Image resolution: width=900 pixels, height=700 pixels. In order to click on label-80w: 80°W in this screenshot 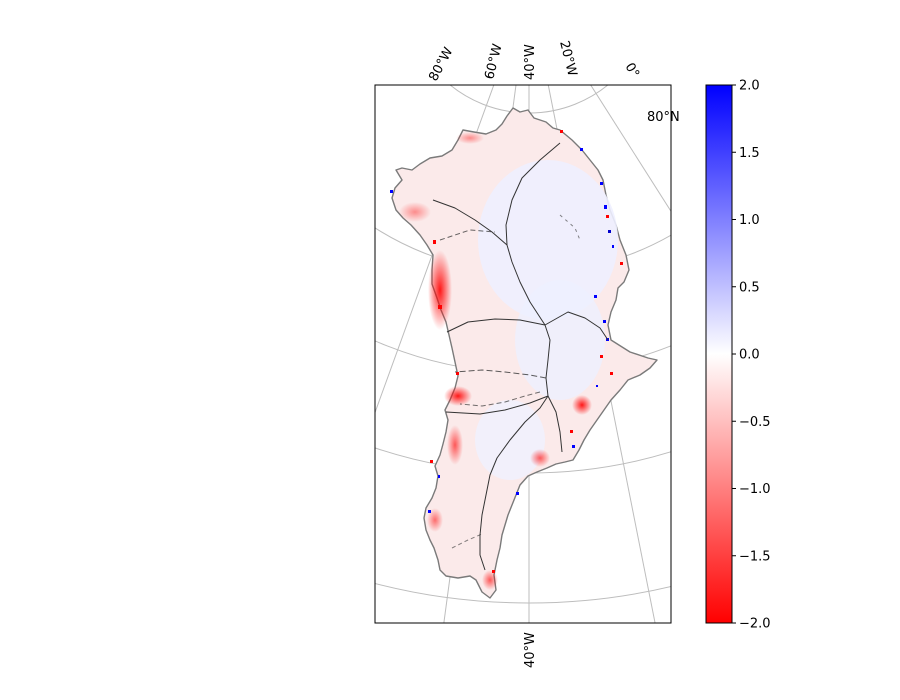, I will do `click(441, 64)`.